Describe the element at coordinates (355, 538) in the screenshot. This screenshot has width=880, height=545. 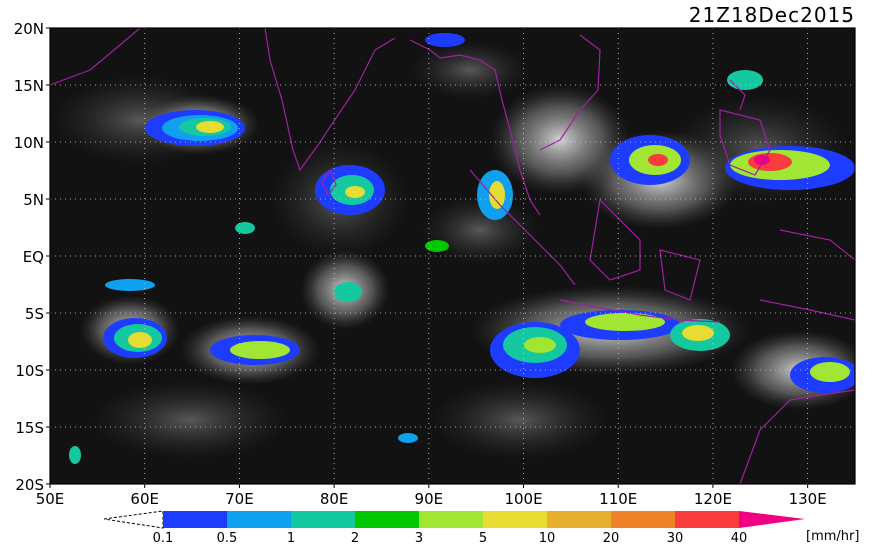
I see `colorbar-tick-label: 2` at that location.